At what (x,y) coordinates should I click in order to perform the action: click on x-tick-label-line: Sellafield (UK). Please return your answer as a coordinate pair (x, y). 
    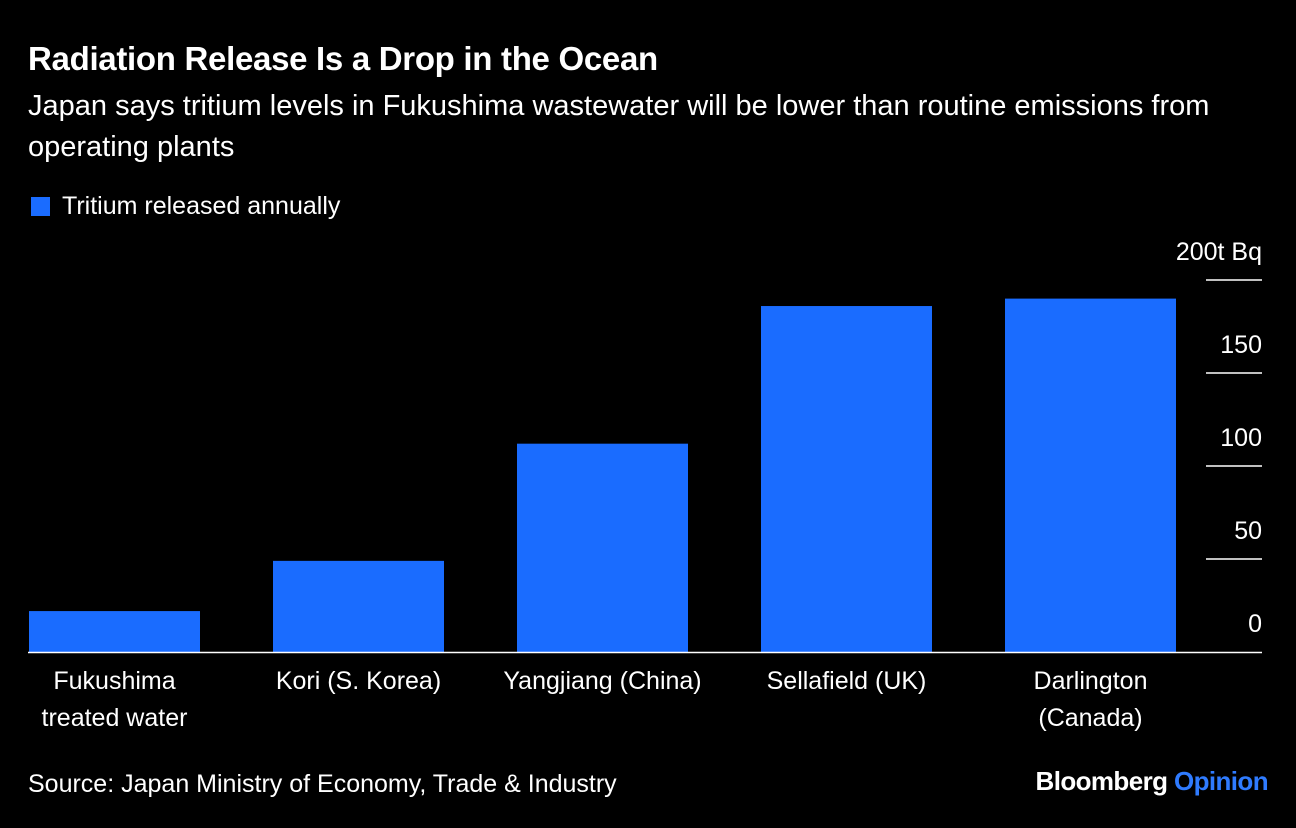
    Looking at the image, I should click on (847, 681).